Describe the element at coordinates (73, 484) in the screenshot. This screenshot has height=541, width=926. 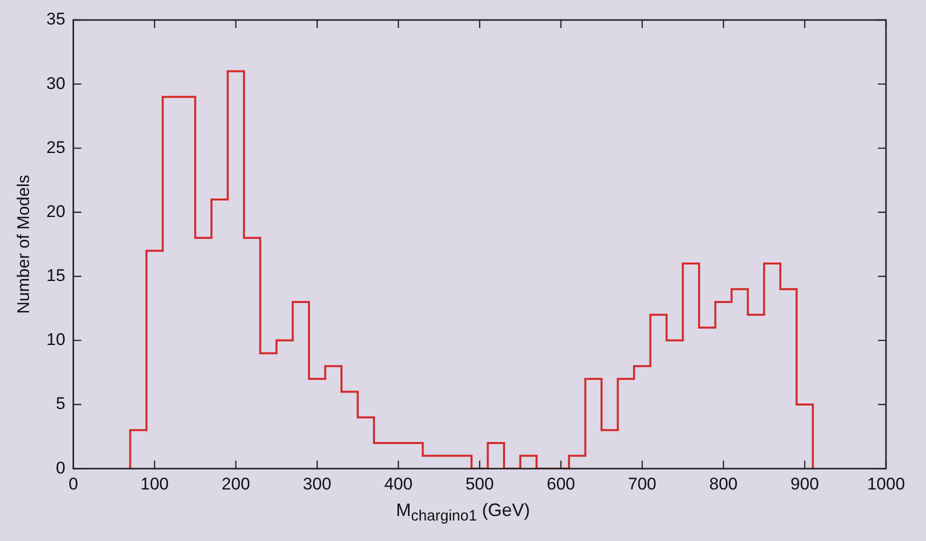
I see `x-tick-label: 0` at that location.